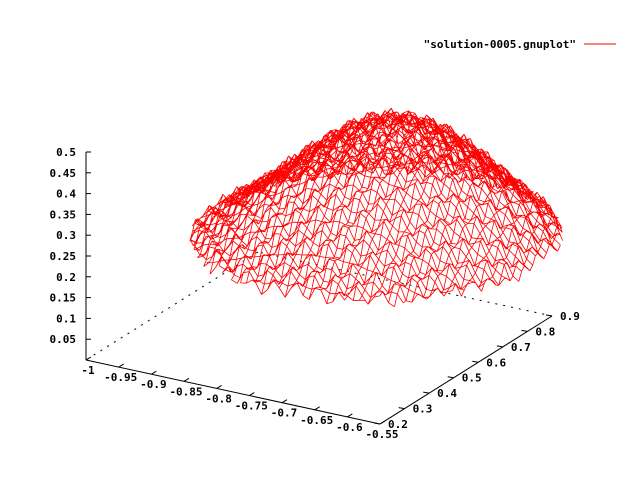 Image resolution: width=640 pixels, height=480 pixels. I want to click on back-edge-line, so click(405, 284).